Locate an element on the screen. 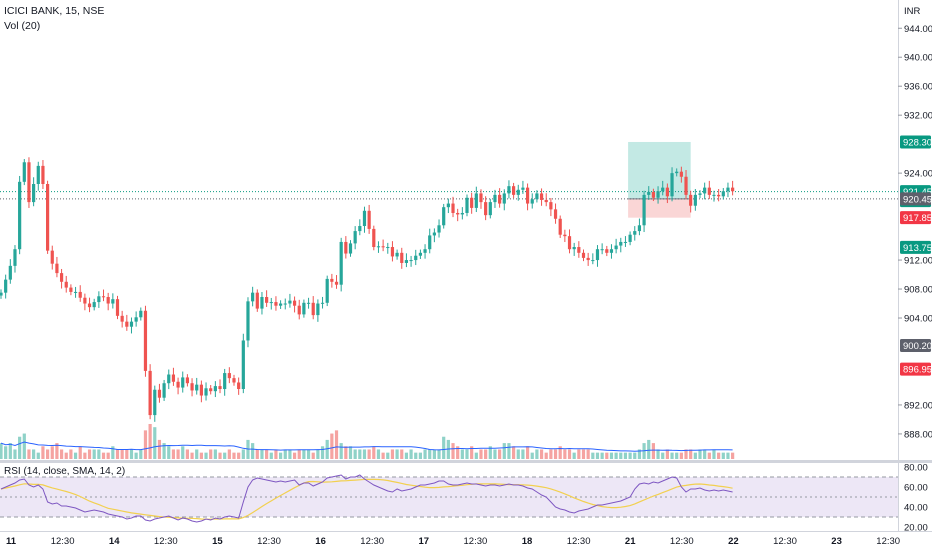 The height and width of the screenshot is (550, 932). price-badge: 928.30 is located at coordinates (916, 142).